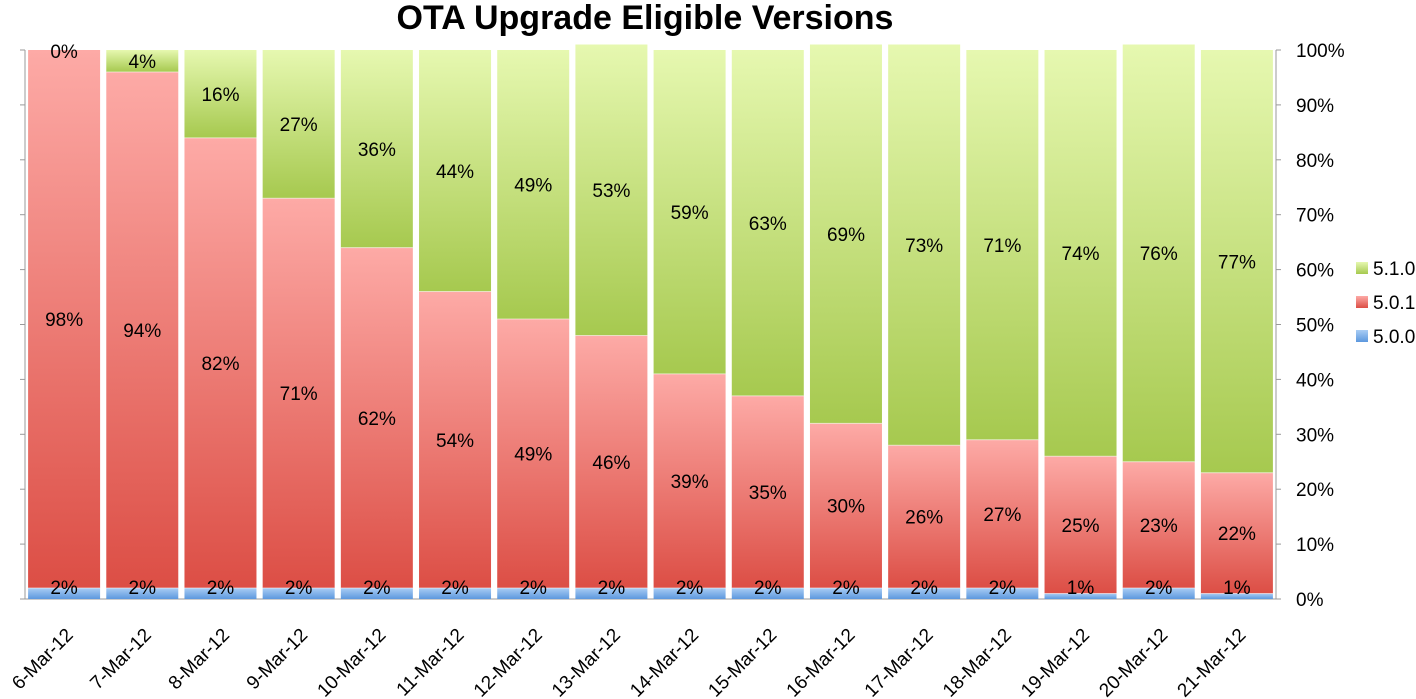 This screenshot has height=699, width=1416. I want to click on legend-label-5-0-0: 5.0.0, so click(1394, 337).